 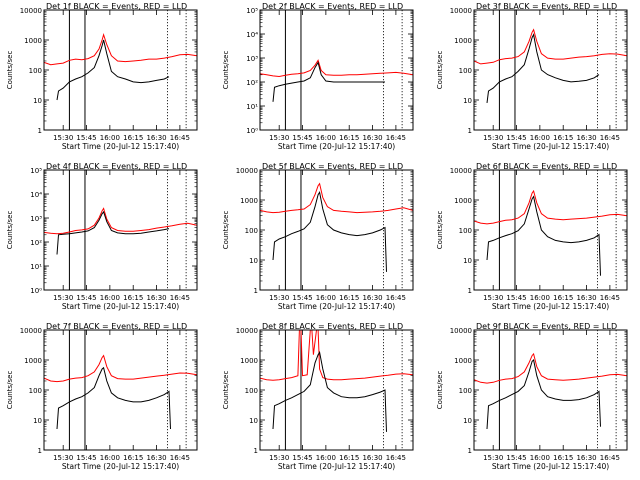 I want to click on panel-title: Det 7f BLACK = Events, RED = LLD, so click(x=116, y=326).